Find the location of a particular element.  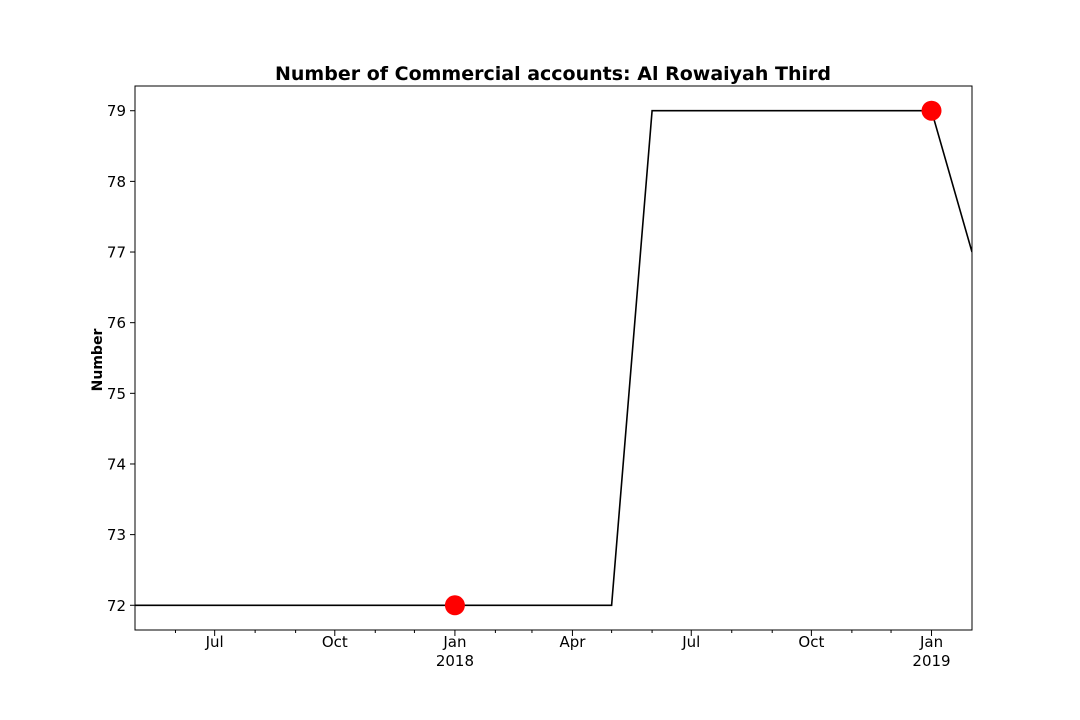

y-tick-label: 74 is located at coordinates (116, 464).